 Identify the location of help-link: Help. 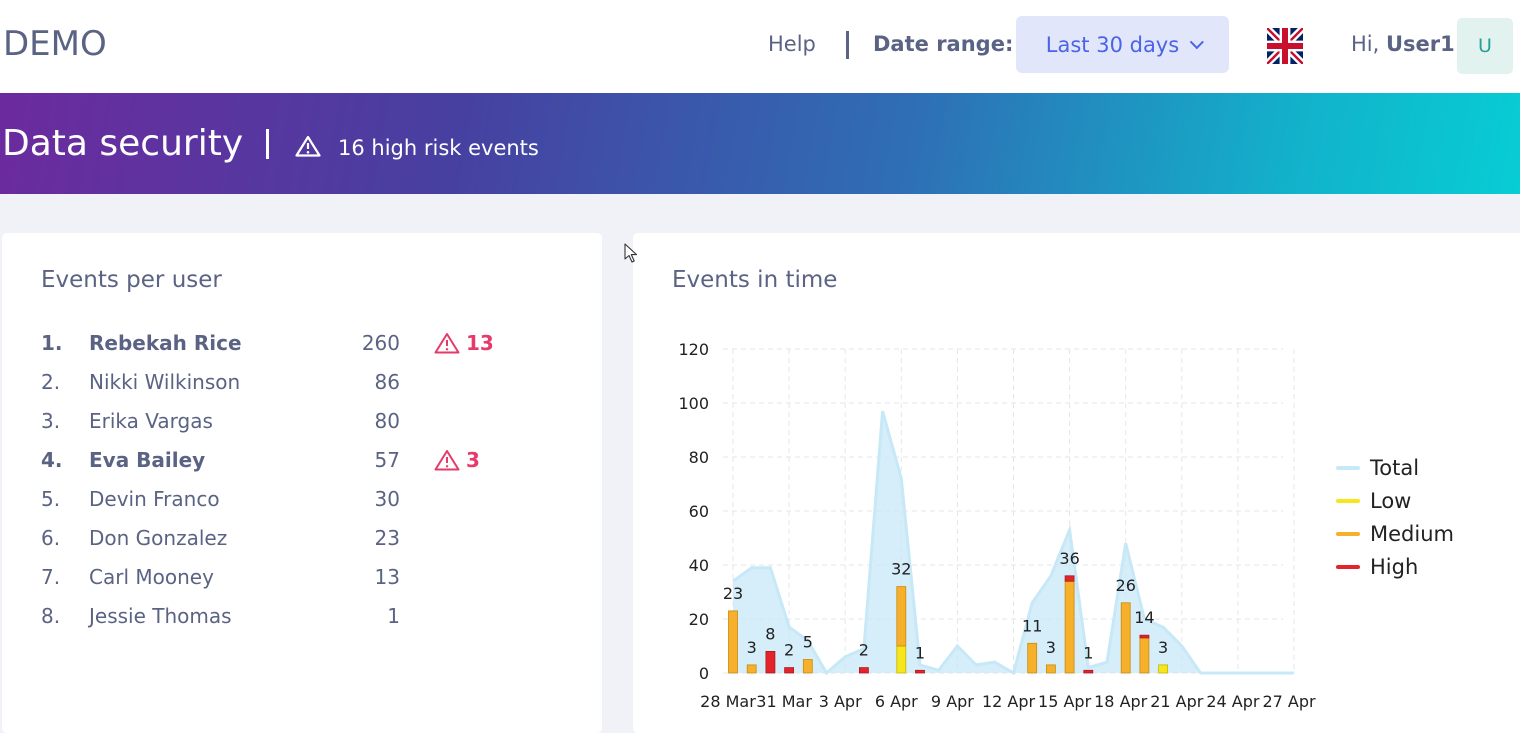
(792, 44).